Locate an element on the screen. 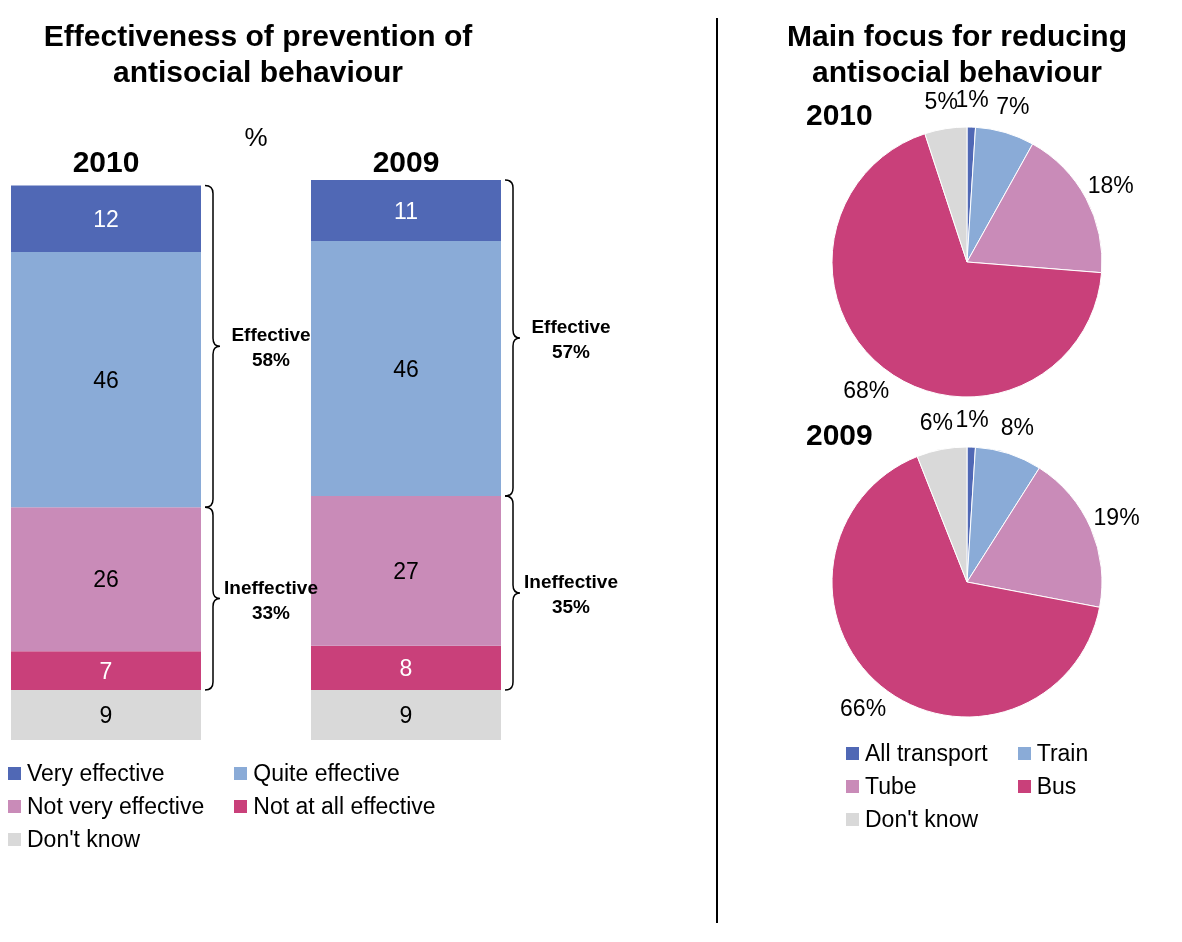  data-label: 68% is located at coordinates (866, 390).